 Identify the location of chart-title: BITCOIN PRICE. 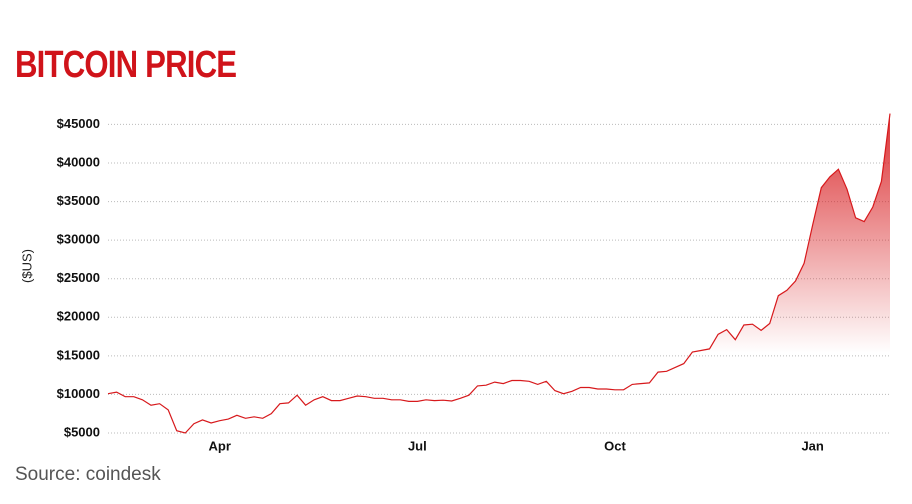
(125, 65).